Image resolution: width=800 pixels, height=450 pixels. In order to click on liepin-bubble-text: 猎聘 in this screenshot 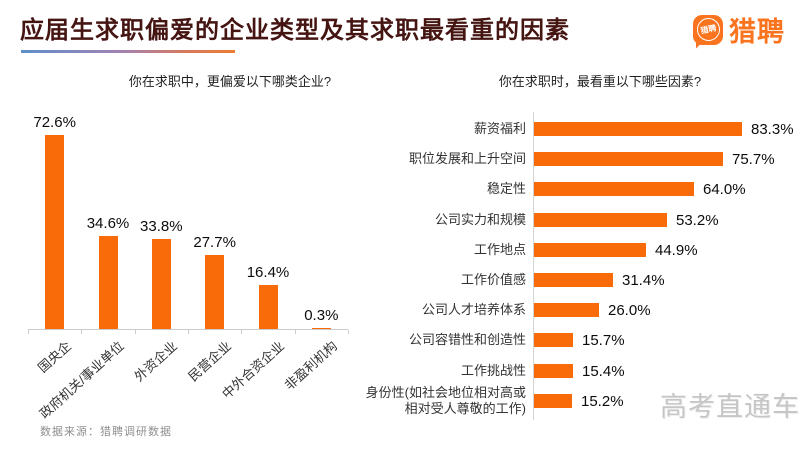, I will do `click(708, 29)`.